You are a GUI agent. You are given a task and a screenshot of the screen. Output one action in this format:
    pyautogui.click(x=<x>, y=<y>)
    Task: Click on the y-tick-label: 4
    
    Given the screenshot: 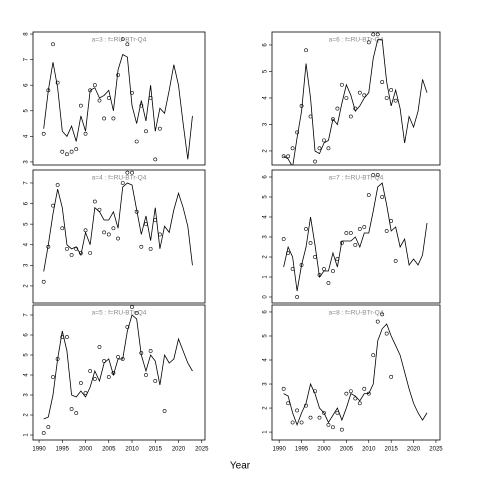 What is the action you would take?
    pyautogui.click(x=27, y=375)
    